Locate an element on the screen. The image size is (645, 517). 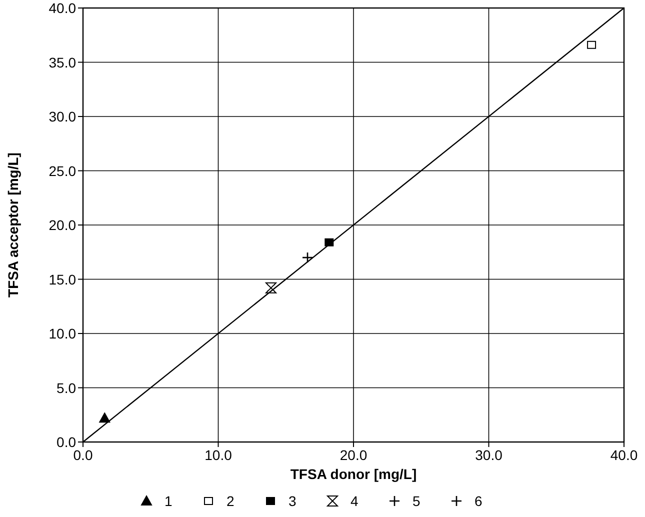
legend-label: 1 is located at coordinates (168, 501).